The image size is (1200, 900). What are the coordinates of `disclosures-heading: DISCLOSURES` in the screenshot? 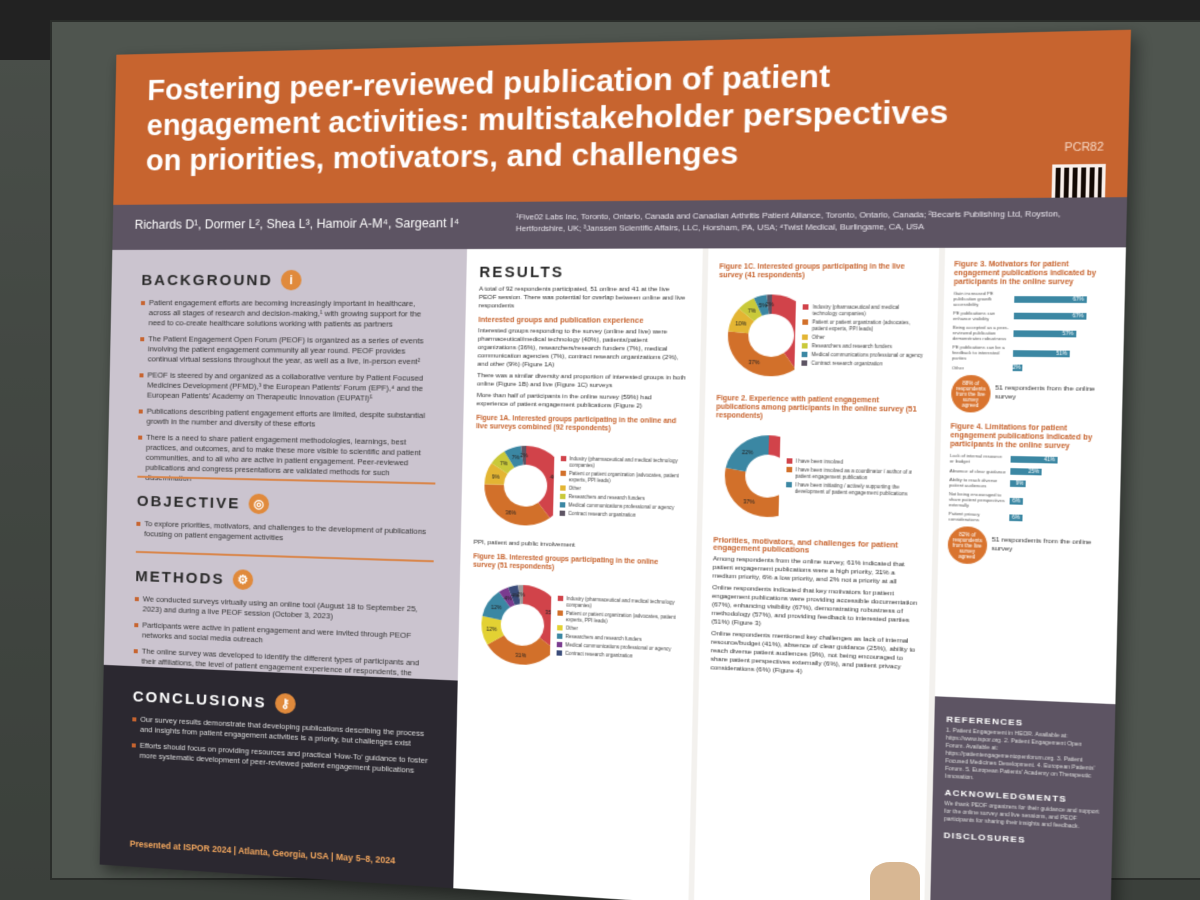 It's located at (1022, 839).